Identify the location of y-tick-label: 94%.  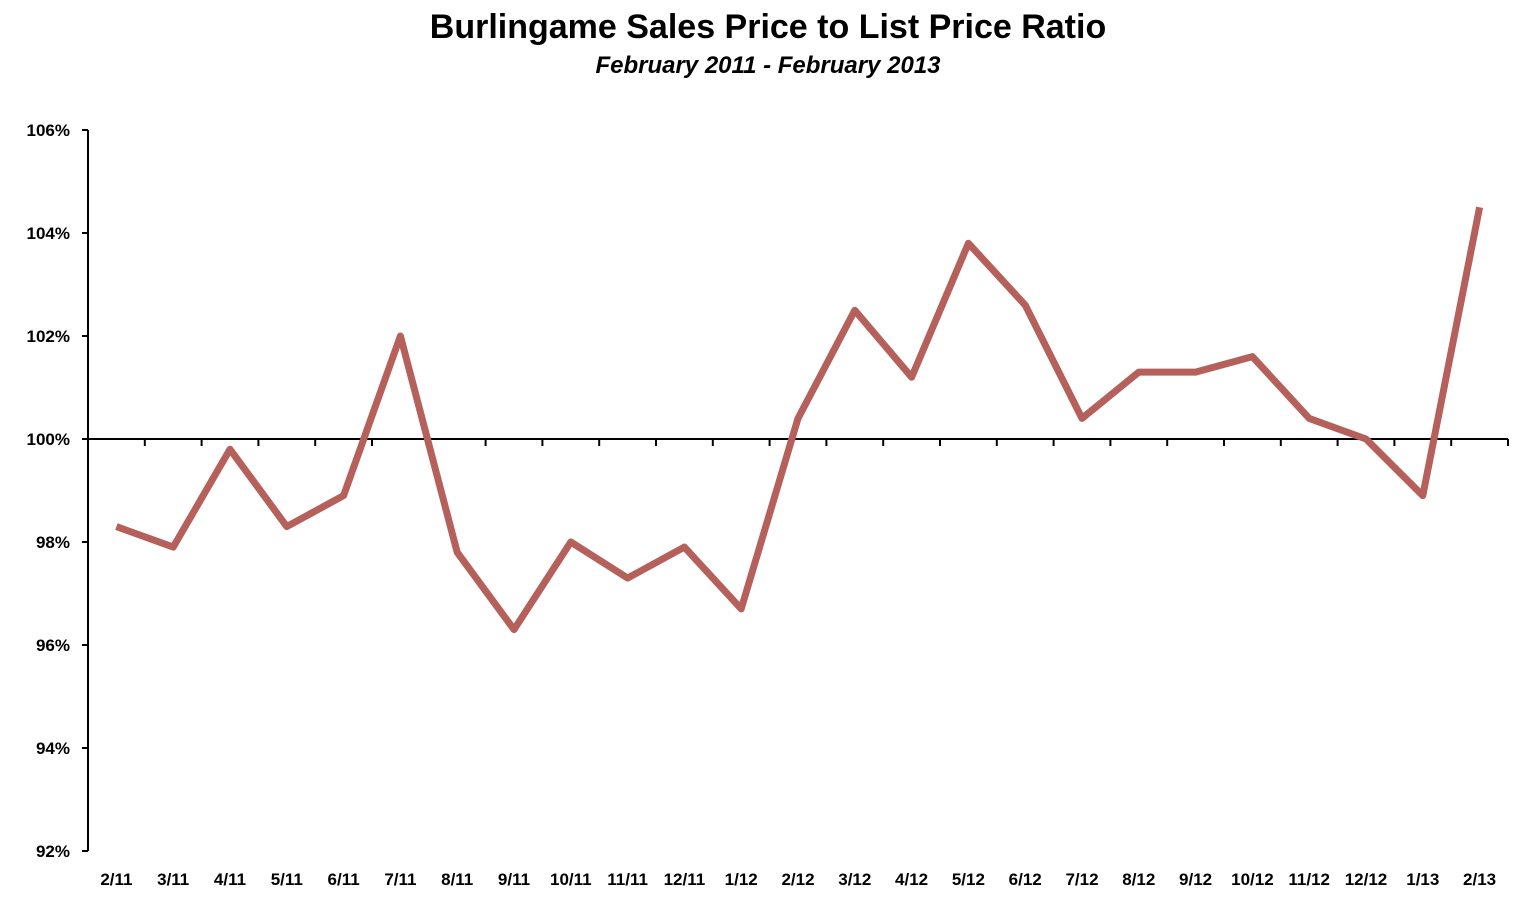
(53, 748).